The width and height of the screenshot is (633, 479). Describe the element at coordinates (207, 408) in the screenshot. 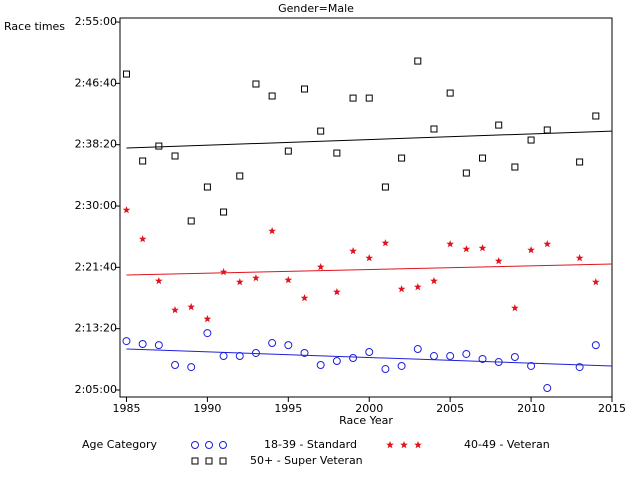

I see `x-tick-label: 1990` at that location.